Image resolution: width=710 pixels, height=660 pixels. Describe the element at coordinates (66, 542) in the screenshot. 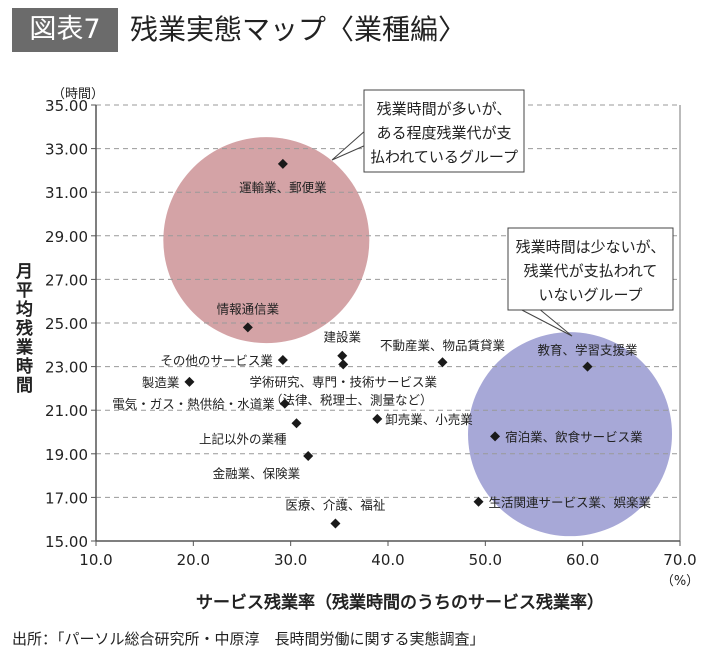

I see `y-tick-label: 15.00` at that location.